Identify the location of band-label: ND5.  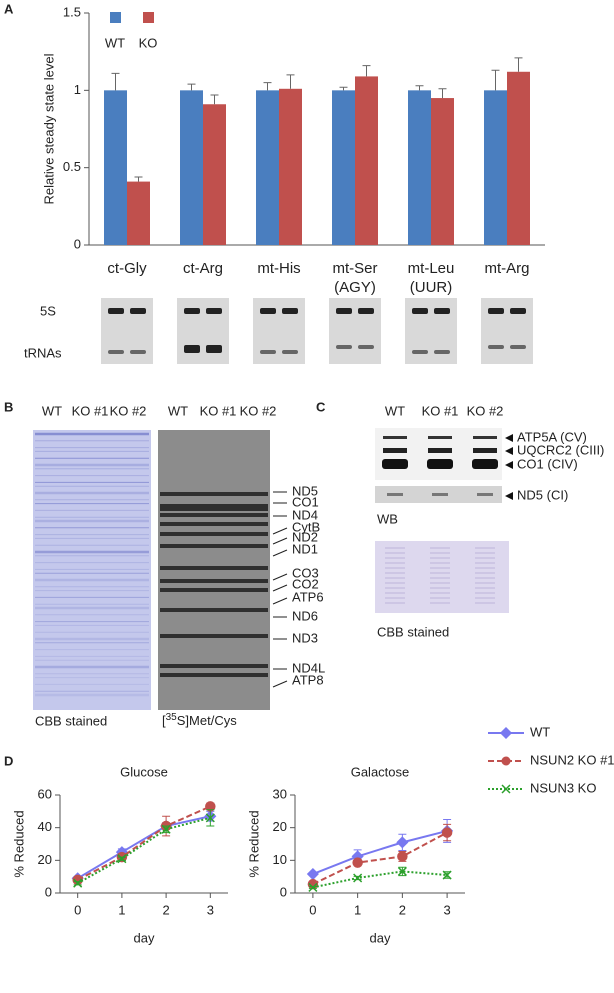
(305, 490).